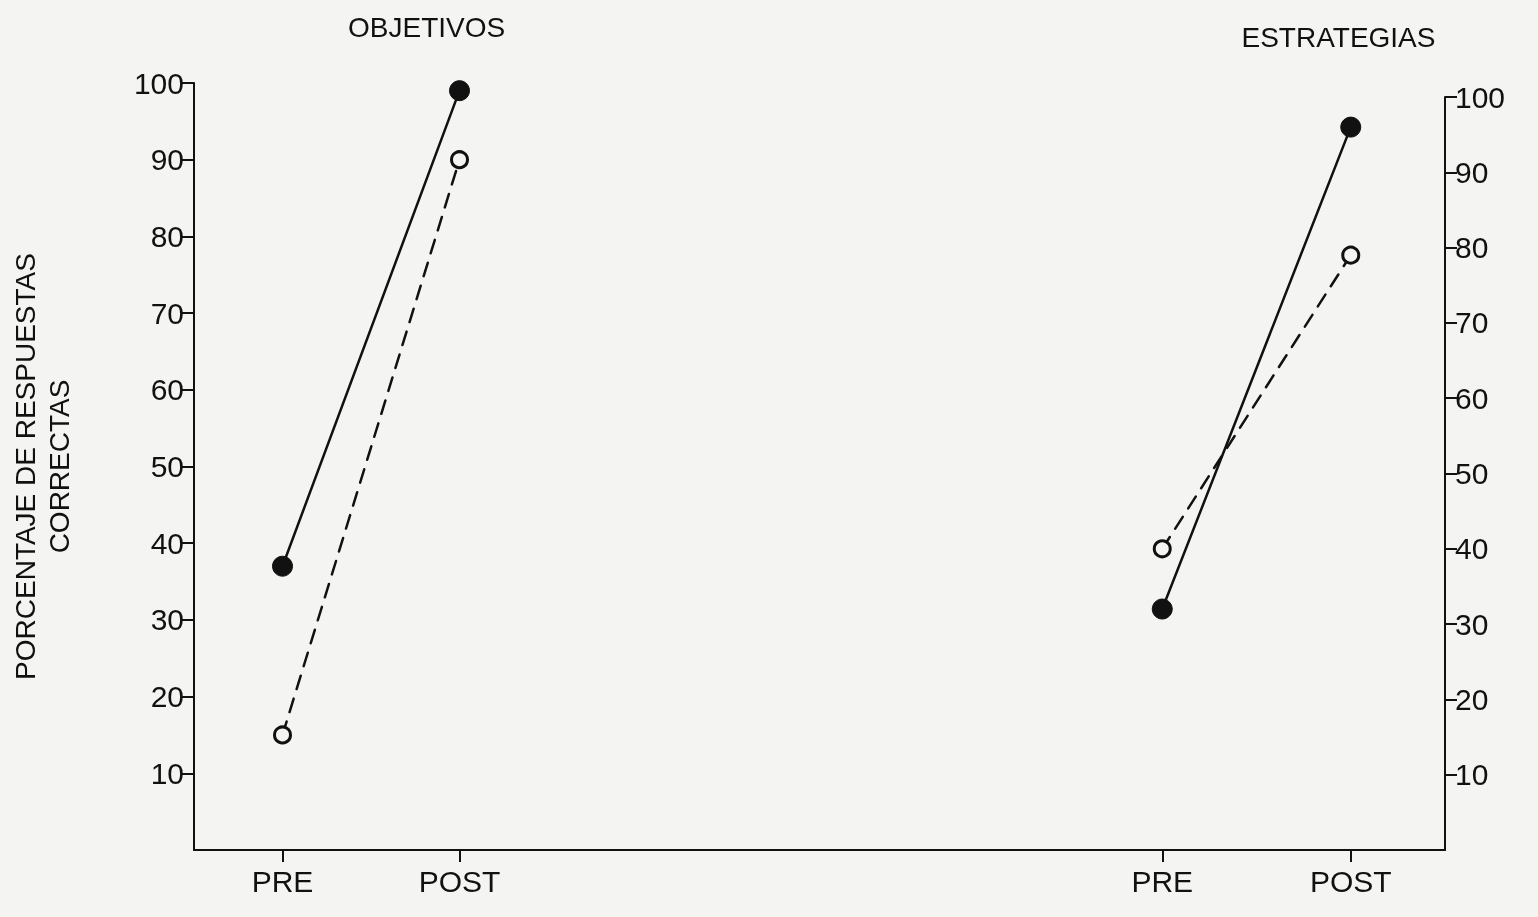 The width and height of the screenshot is (1538, 917). I want to click on y-axis-title: PORCENTAJE DE RESPUESTAS CORRECTAS, so click(42, 466).